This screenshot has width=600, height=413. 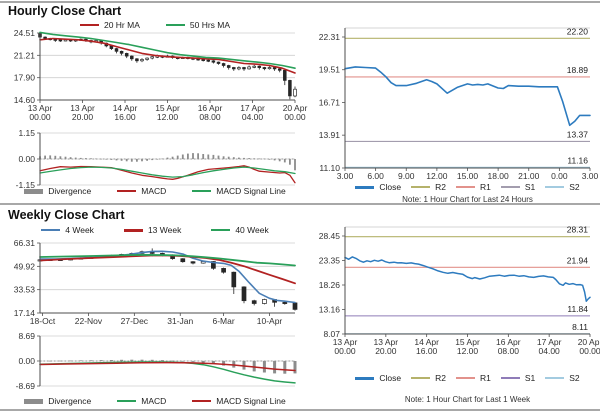 I want to click on hourly-macd-legend: Divergence MACD MACD Signal Line, so click(x=155, y=191).